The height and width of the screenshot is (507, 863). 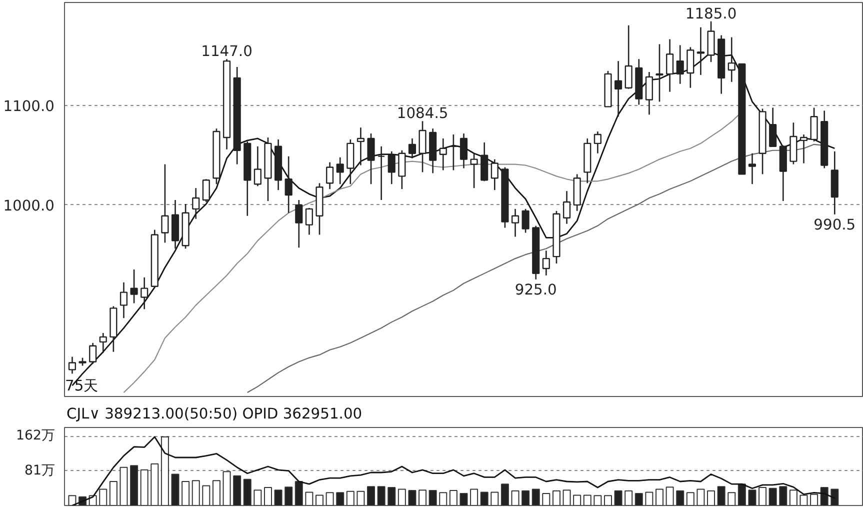 What do you see at coordinates (82, 386) in the screenshot?
I see `annotation: 75天` at bounding box center [82, 386].